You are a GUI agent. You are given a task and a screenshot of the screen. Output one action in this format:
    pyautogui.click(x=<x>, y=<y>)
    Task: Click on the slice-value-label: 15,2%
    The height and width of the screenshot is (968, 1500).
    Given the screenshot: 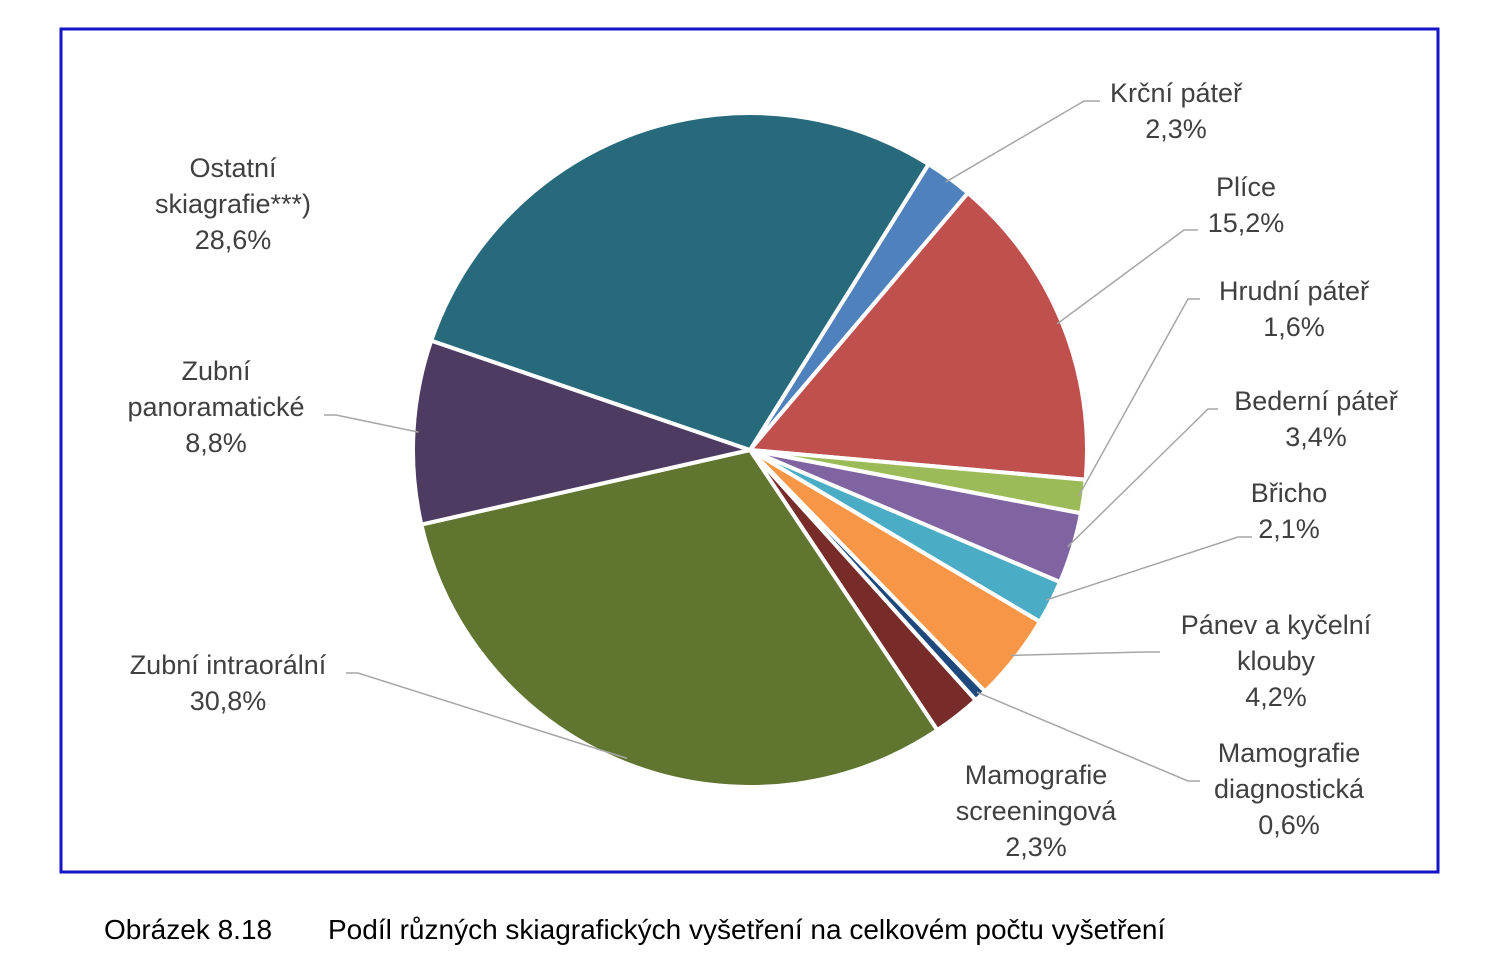 What is the action you would take?
    pyautogui.click(x=1246, y=223)
    